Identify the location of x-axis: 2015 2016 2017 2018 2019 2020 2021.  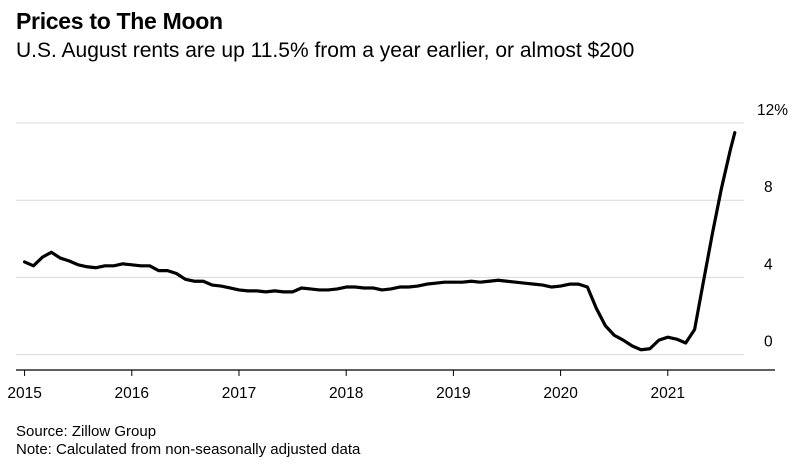
(391, 385).